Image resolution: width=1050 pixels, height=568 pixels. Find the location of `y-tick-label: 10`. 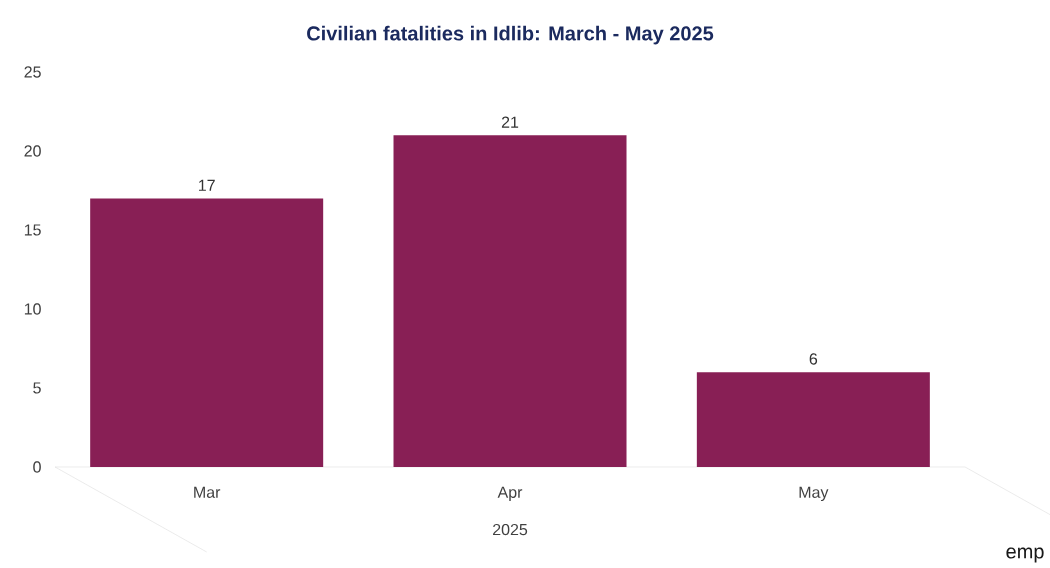

y-tick-label: 10 is located at coordinates (32, 309).